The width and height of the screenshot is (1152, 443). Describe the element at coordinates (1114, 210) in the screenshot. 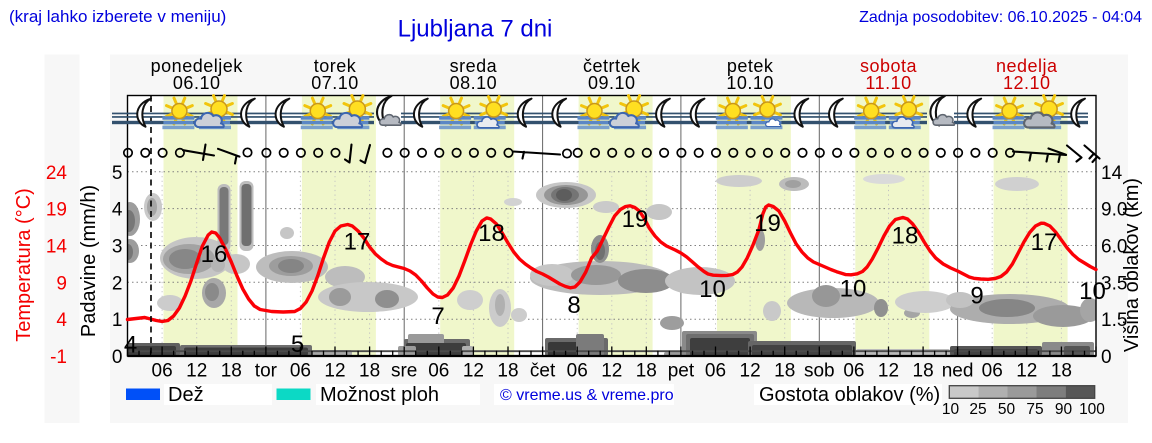

I see `svg-text: 9.0` at that location.